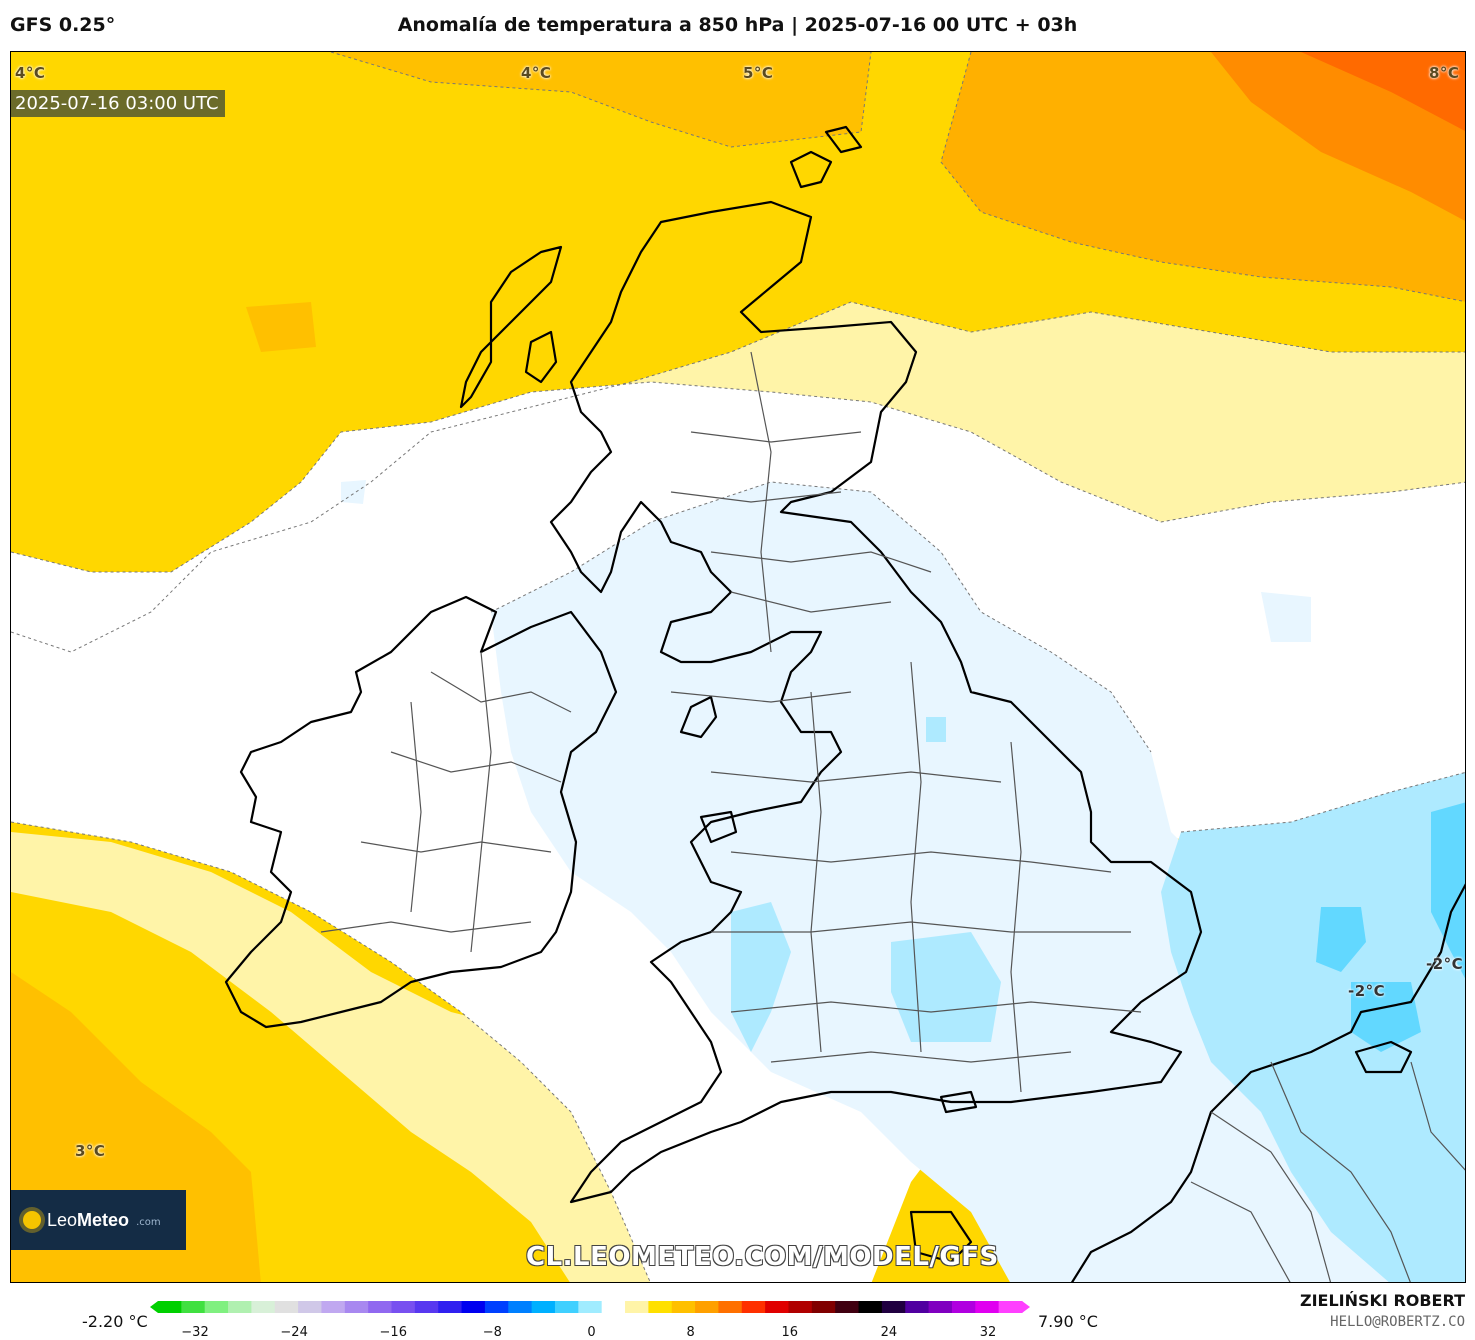  I want to click on field-cool-patch-n, so click(936, 729).